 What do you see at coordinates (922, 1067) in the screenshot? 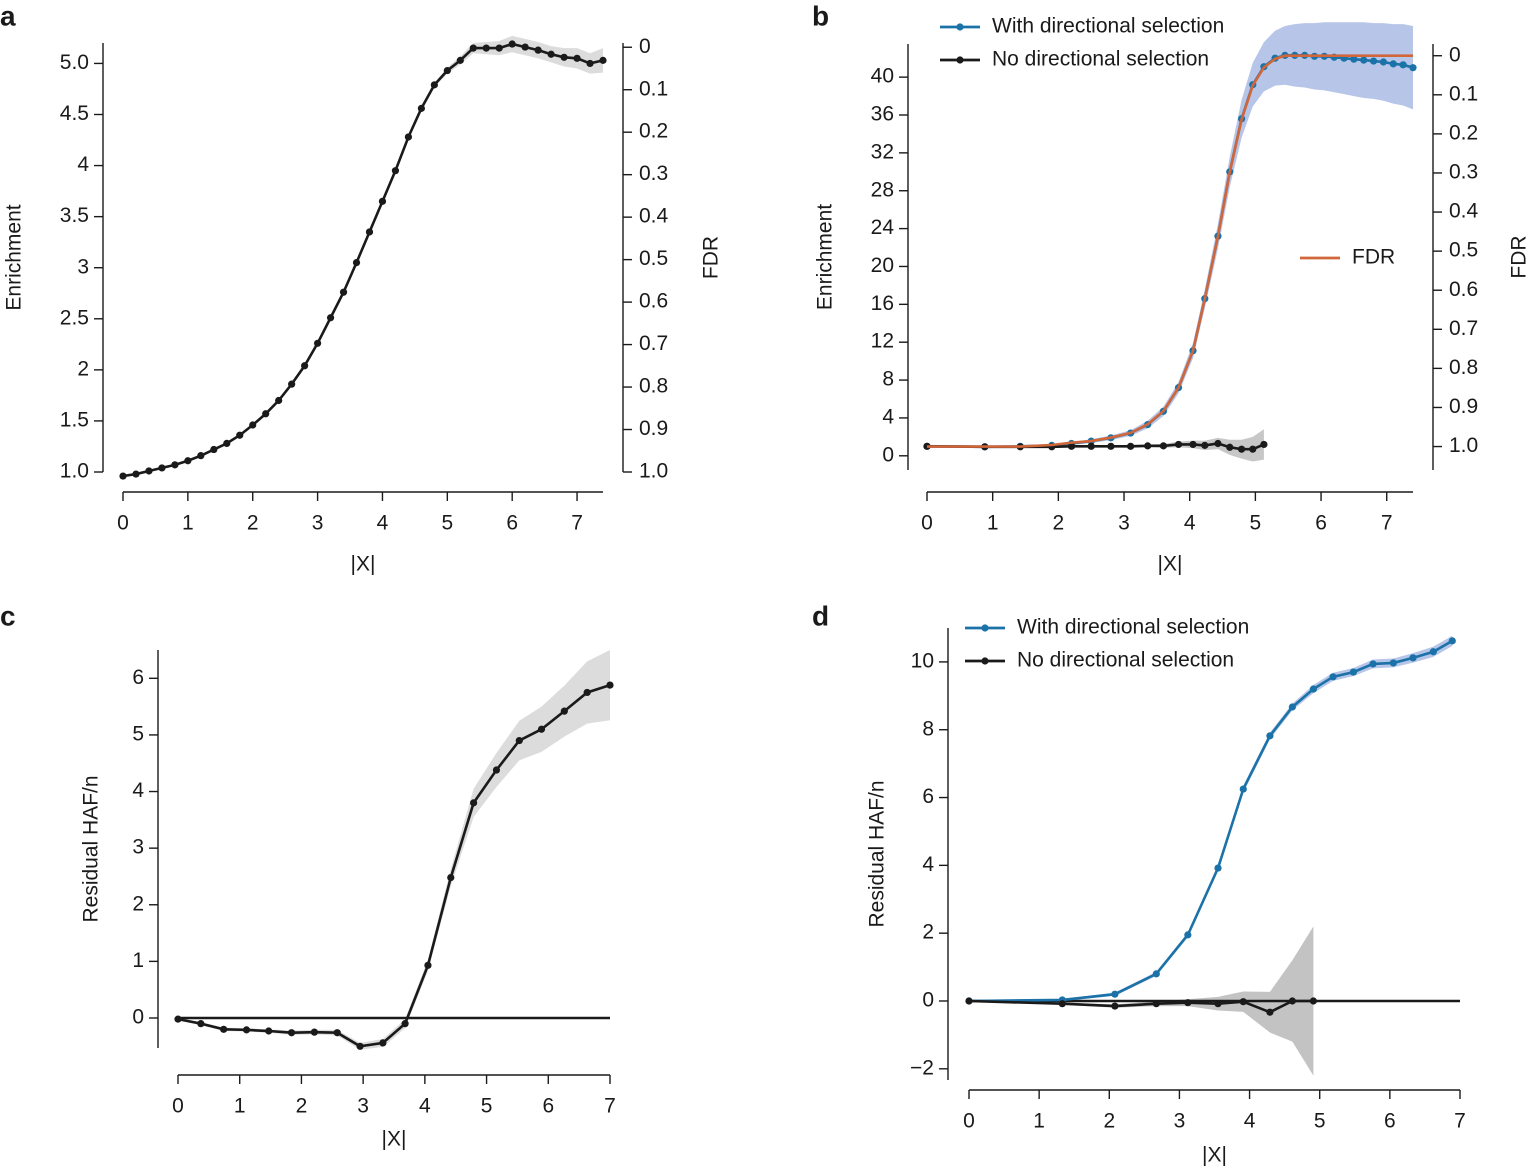
I see `y-tick-label: −2` at bounding box center [922, 1067].